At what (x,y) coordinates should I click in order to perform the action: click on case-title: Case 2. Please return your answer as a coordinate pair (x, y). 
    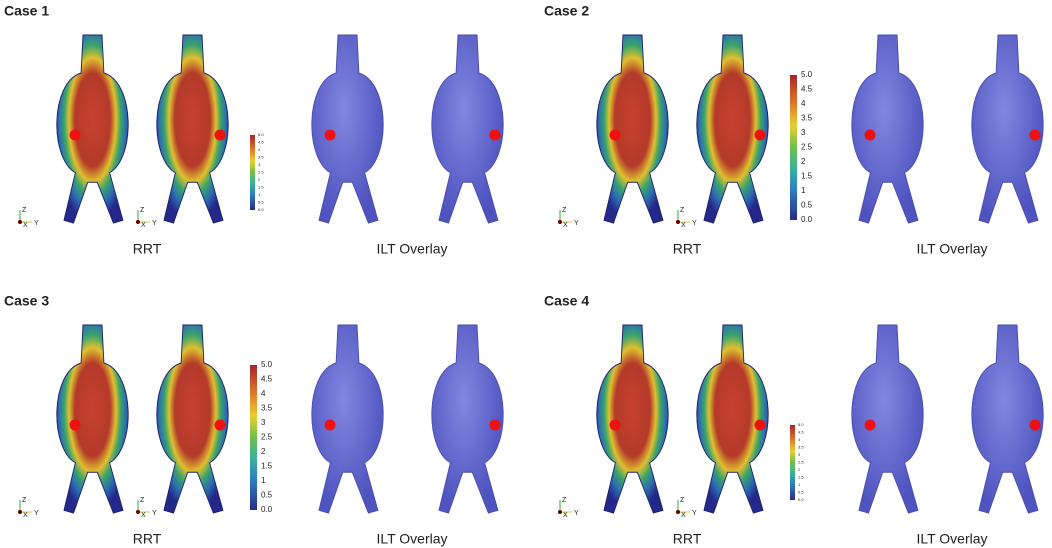
    Looking at the image, I should click on (566, 11).